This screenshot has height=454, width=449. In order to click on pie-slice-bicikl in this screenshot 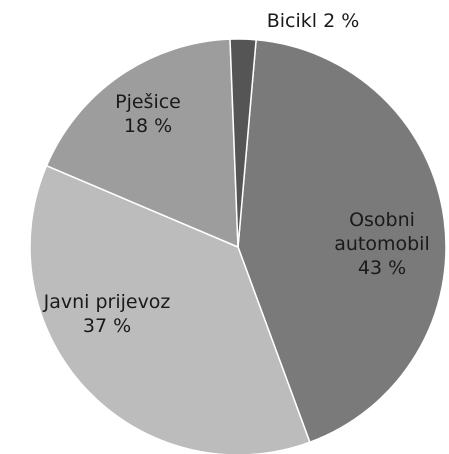, I will do `click(243, 143)`.